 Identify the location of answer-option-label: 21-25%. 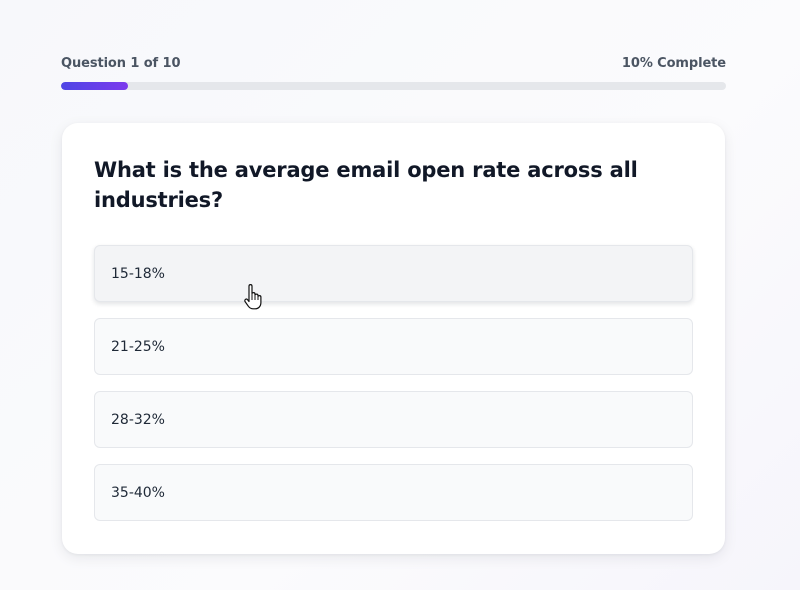
(138, 346).